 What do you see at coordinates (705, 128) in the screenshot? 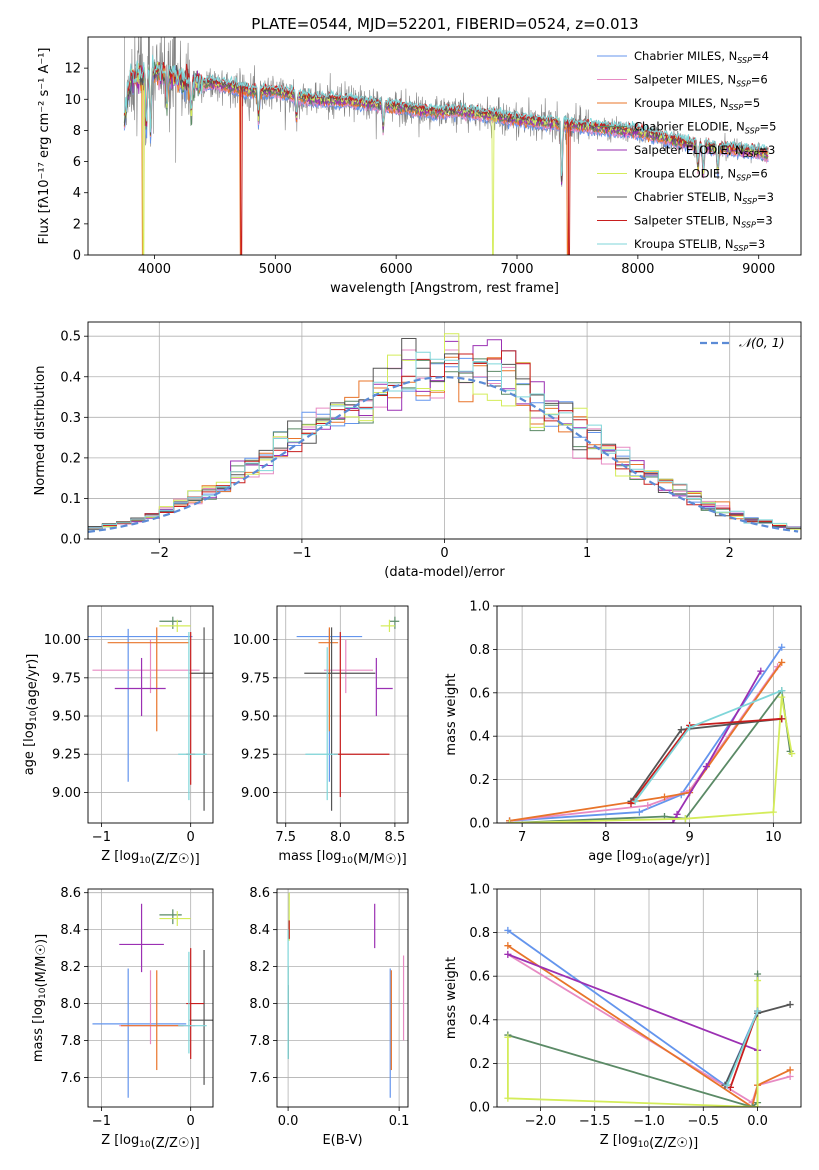
I see `legend-label: Chabrier ELODIE, NSSP=5` at bounding box center [705, 128].